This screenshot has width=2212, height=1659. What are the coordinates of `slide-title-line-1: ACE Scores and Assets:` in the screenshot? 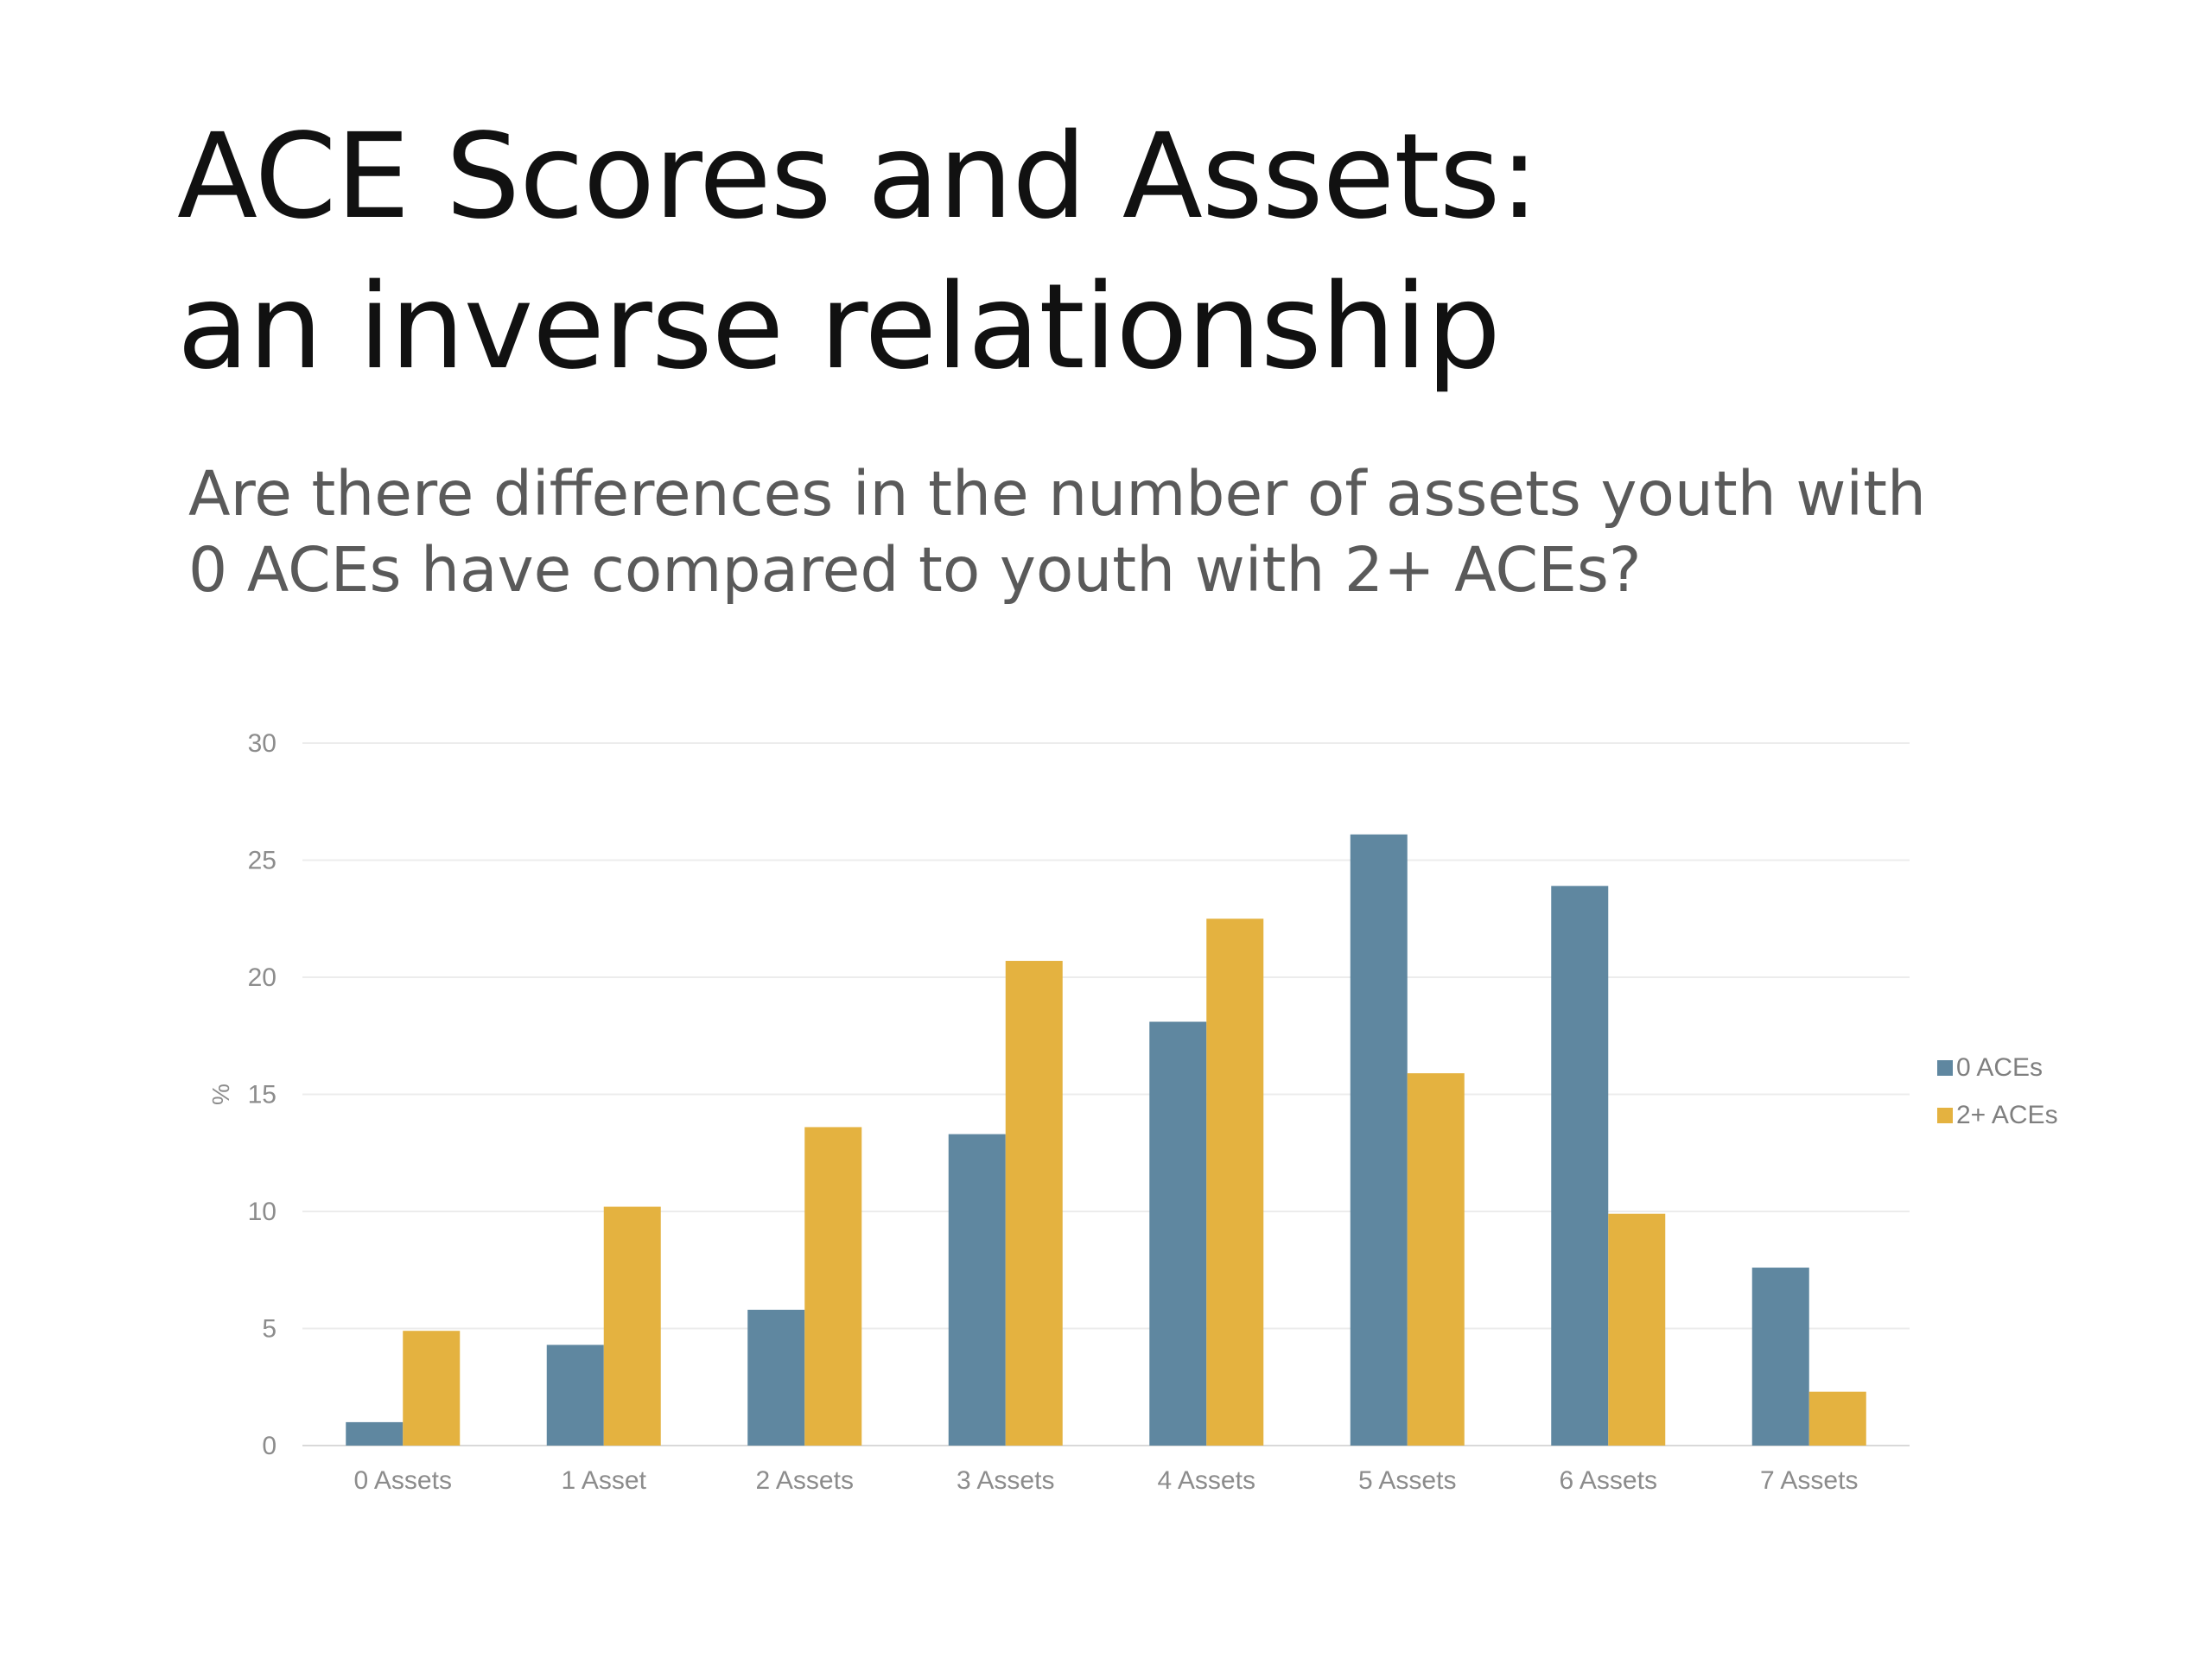 It's located at (858, 177).